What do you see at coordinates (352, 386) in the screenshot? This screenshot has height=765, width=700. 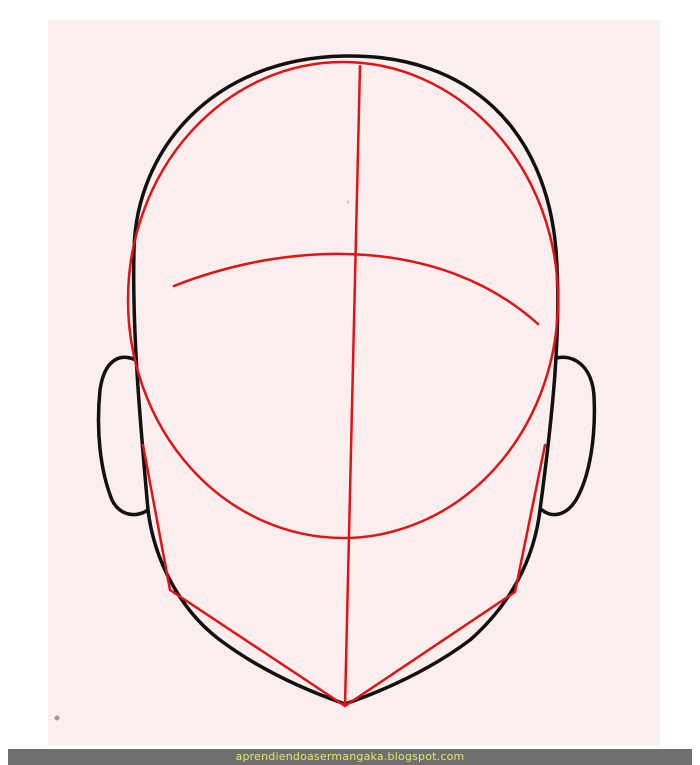 I see `center-guide-line` at bounding box center [352, 386].